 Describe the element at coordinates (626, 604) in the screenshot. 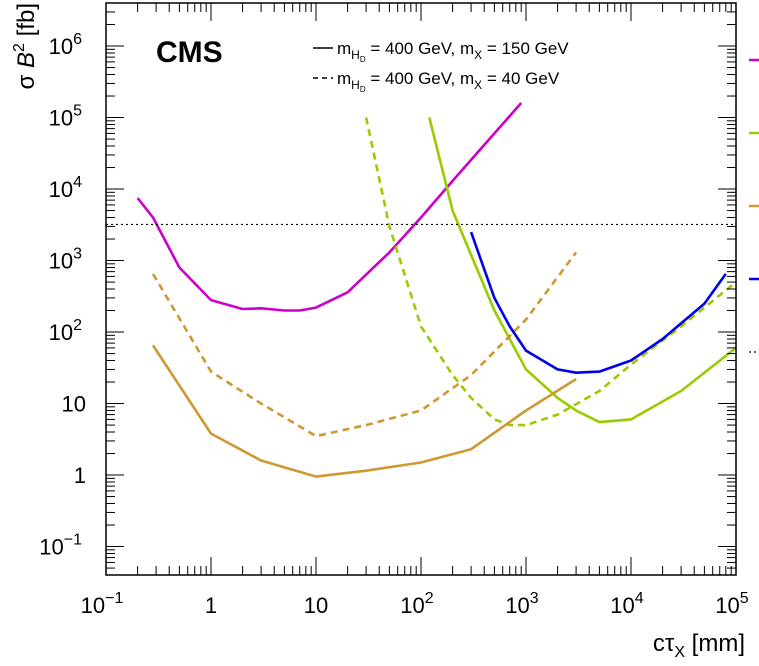

I see `x-tick-label: 10⁴` at that location.